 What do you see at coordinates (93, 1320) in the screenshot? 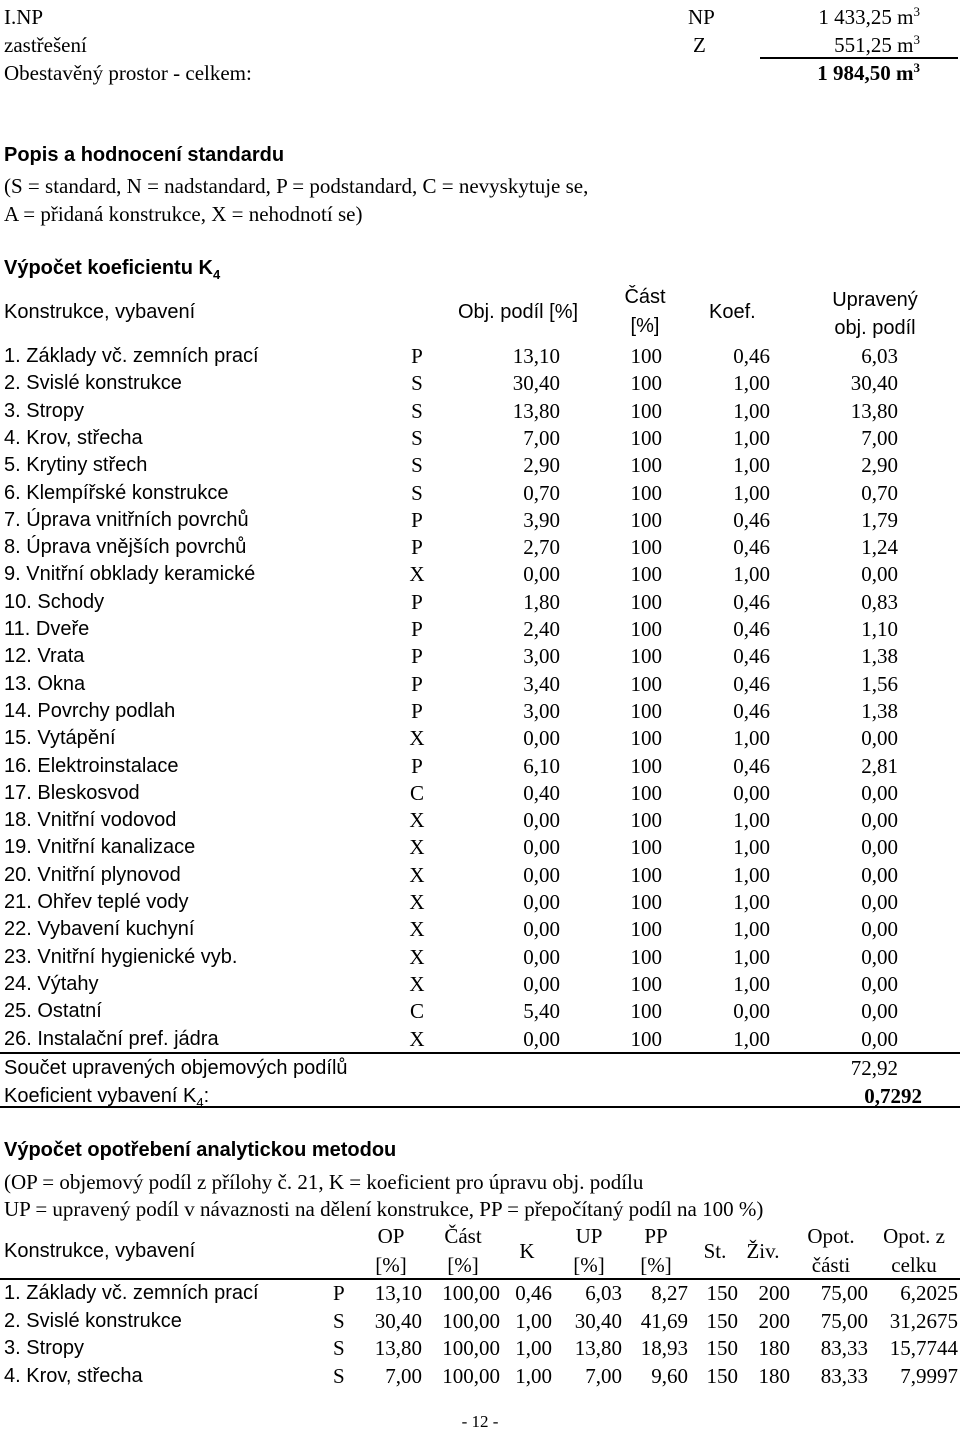
I see `row-construction-name: 2. Svislé konstrukce` at bounding box center [93, 1320].